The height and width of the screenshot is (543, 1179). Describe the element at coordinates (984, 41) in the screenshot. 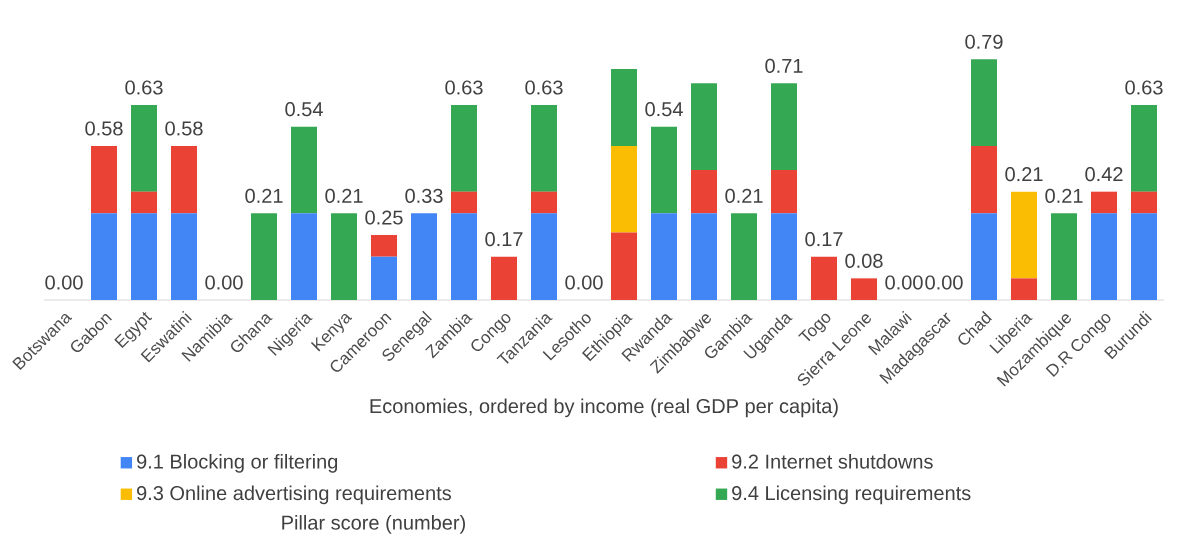

I see `annotation: 0.79` at that location.